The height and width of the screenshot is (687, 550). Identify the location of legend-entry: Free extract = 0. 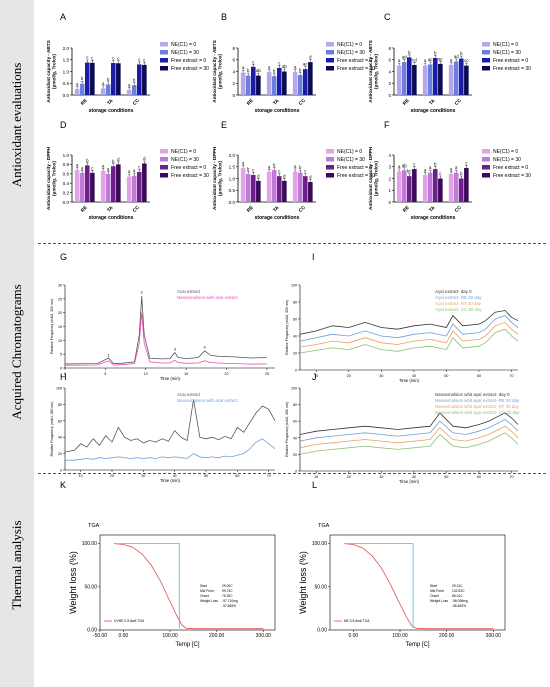
(354, 61).